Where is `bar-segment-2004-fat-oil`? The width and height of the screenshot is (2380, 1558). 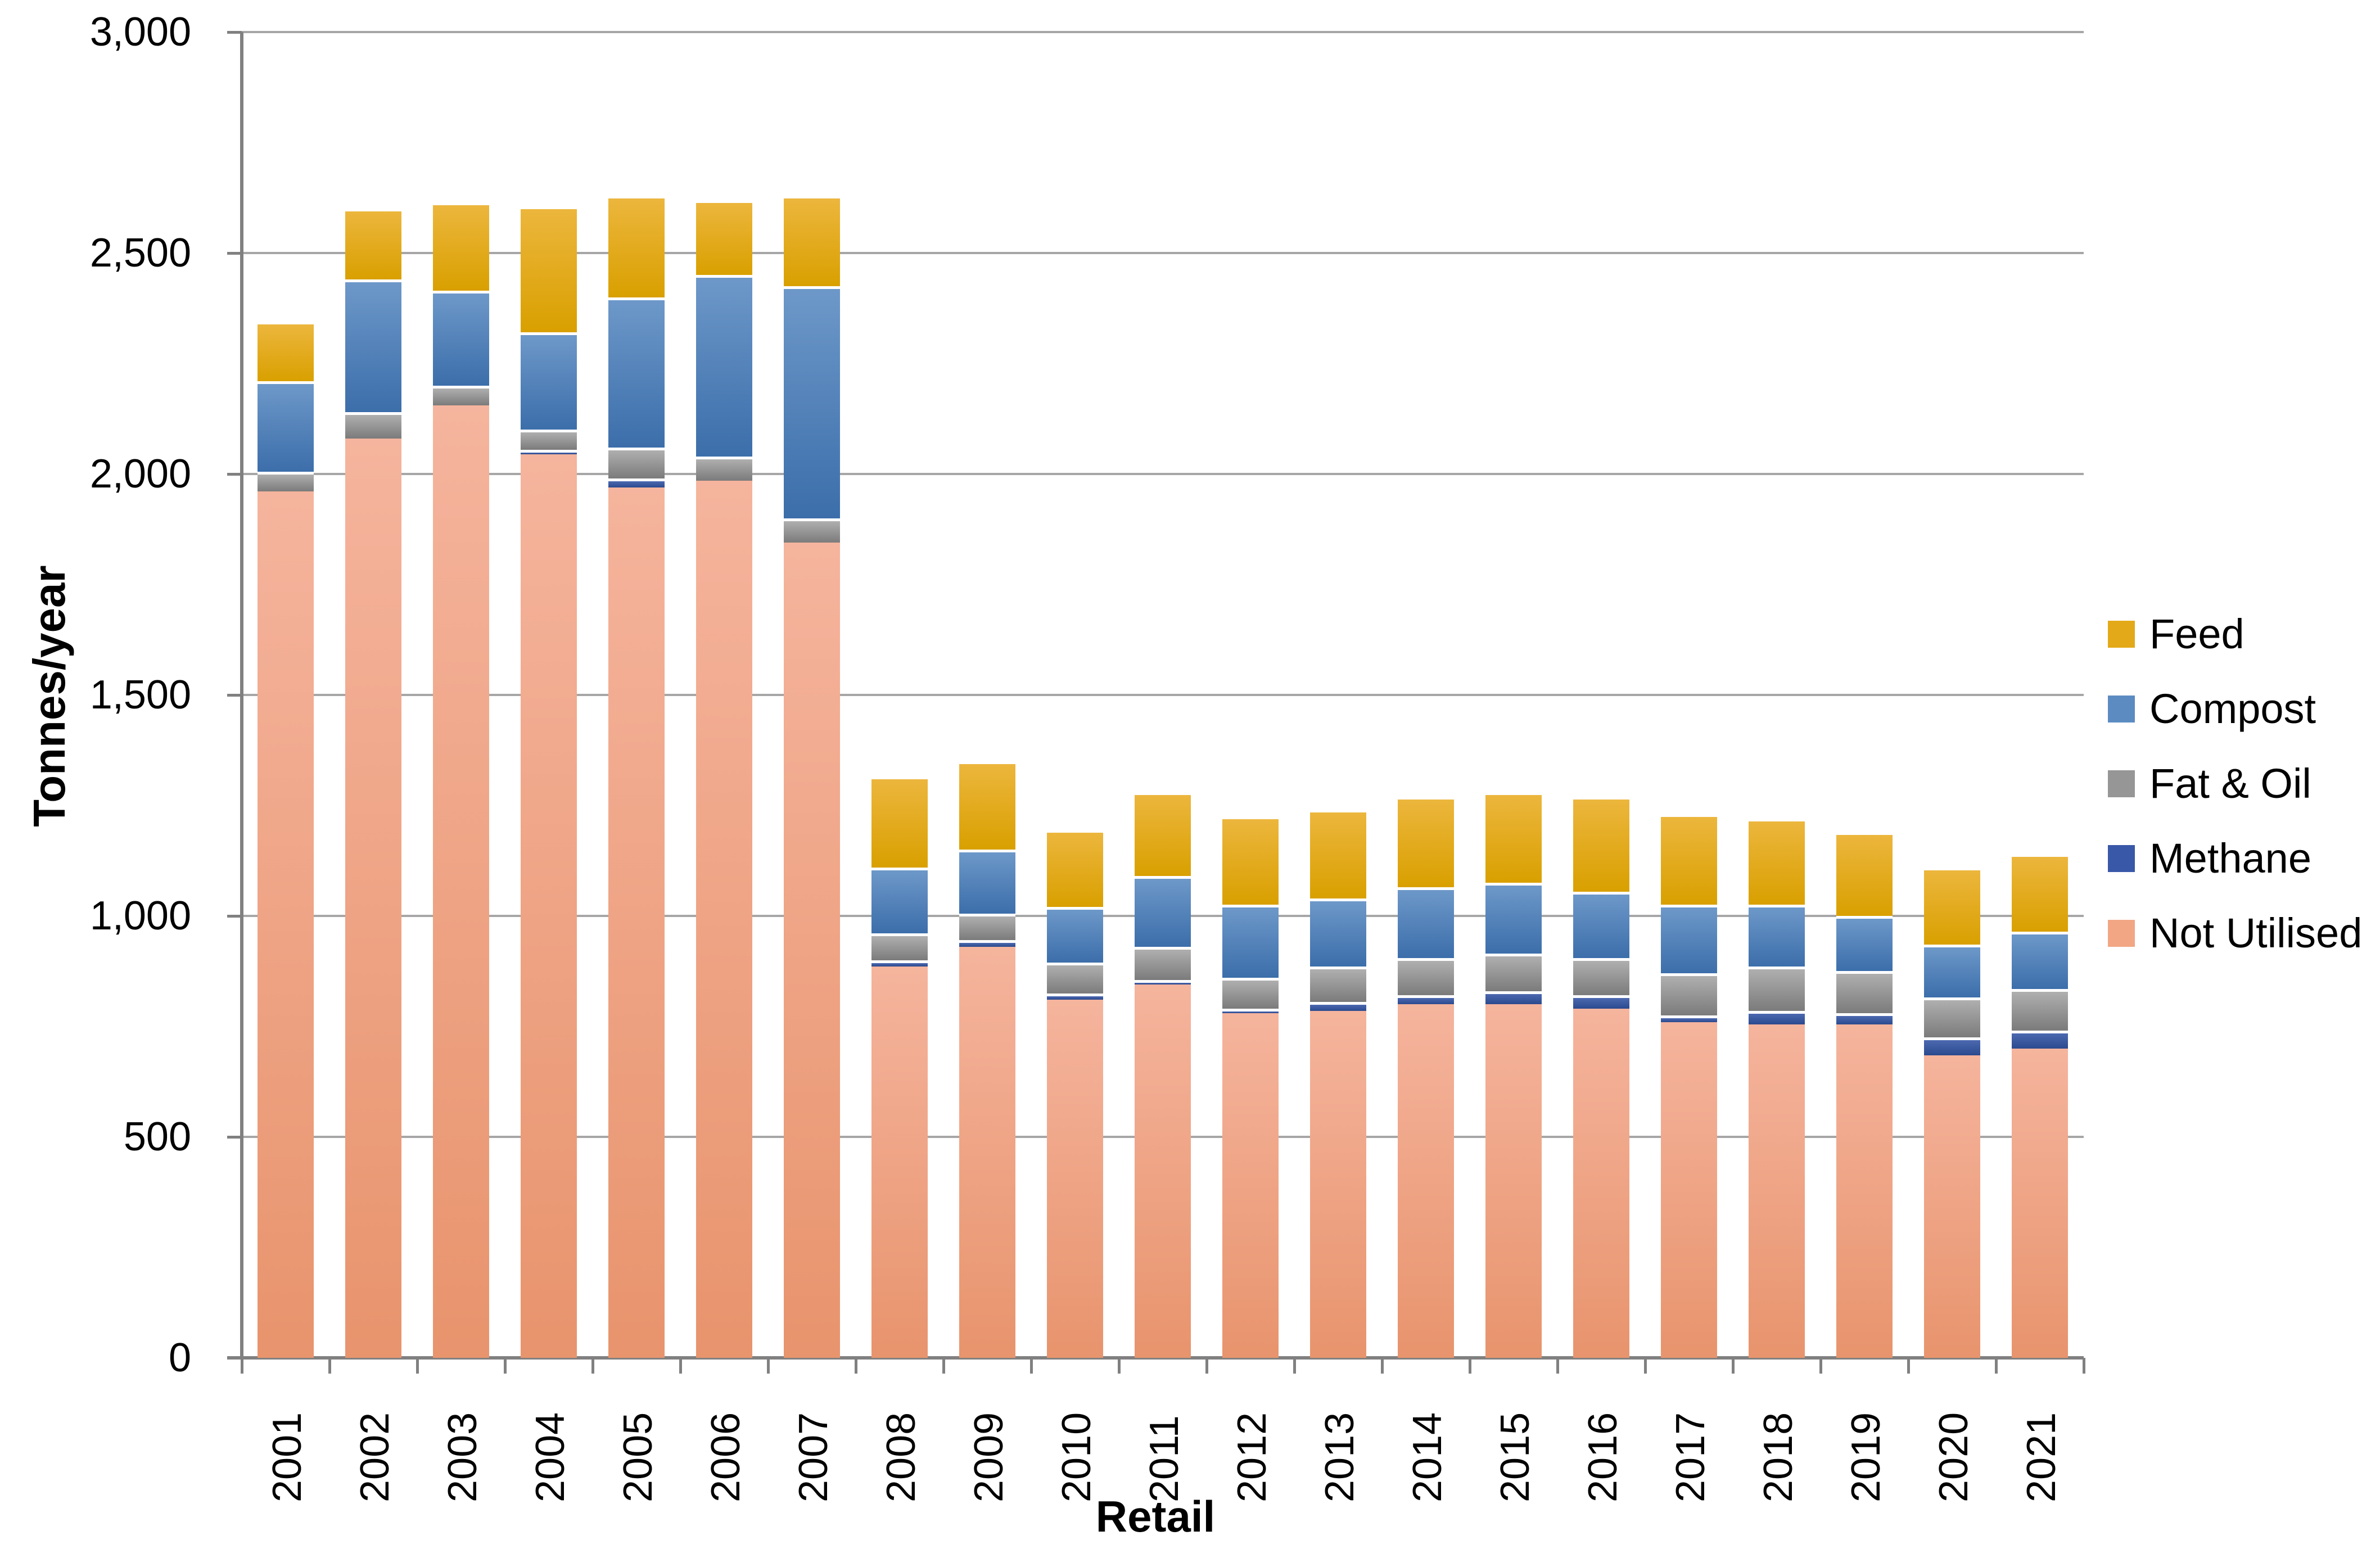 bar-segment-2004-fat-oil is located at coordinates (549, 440).